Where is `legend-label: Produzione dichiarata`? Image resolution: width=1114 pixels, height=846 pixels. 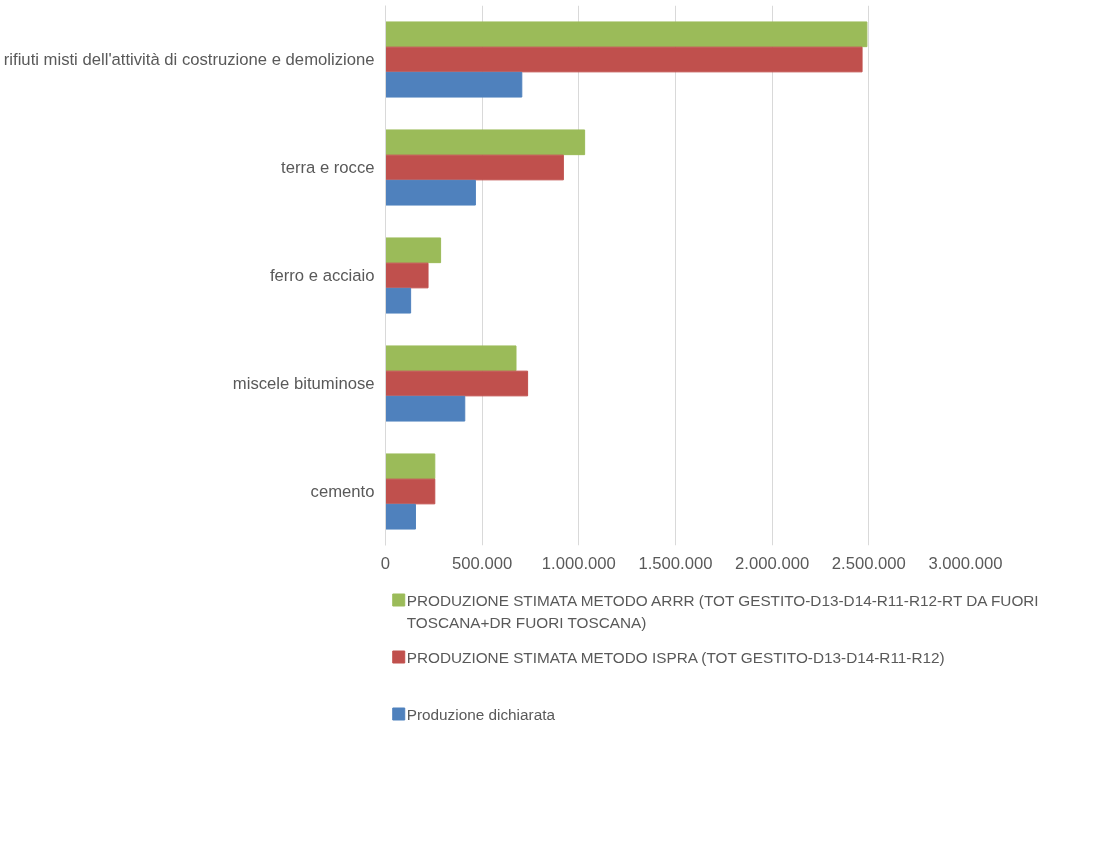 legend-label: Produzione dichiarata is located at coordinates (481, 715).